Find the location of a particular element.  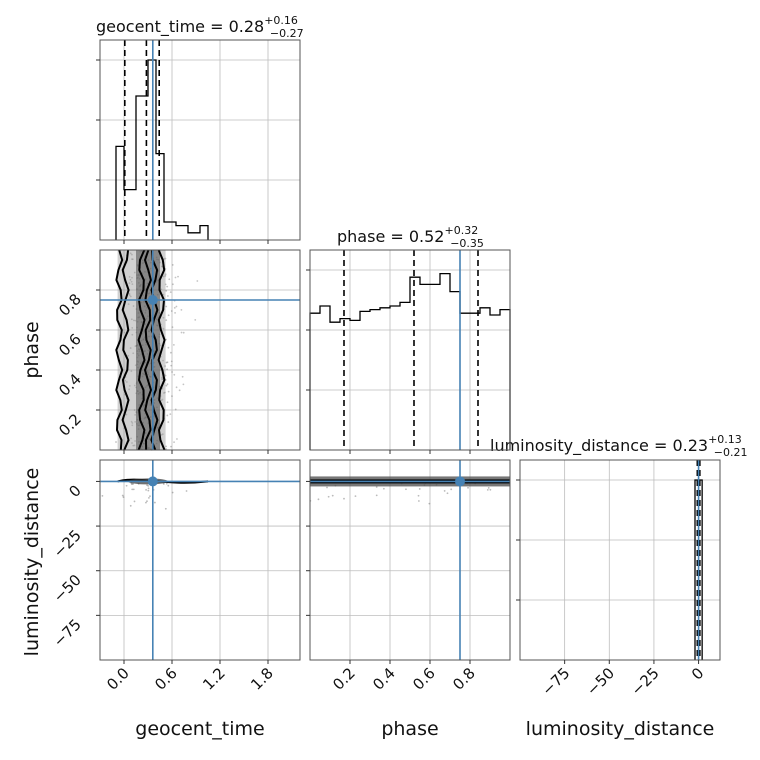

grid-geocent_time-geocent_time is located at coordinates (200, 140).